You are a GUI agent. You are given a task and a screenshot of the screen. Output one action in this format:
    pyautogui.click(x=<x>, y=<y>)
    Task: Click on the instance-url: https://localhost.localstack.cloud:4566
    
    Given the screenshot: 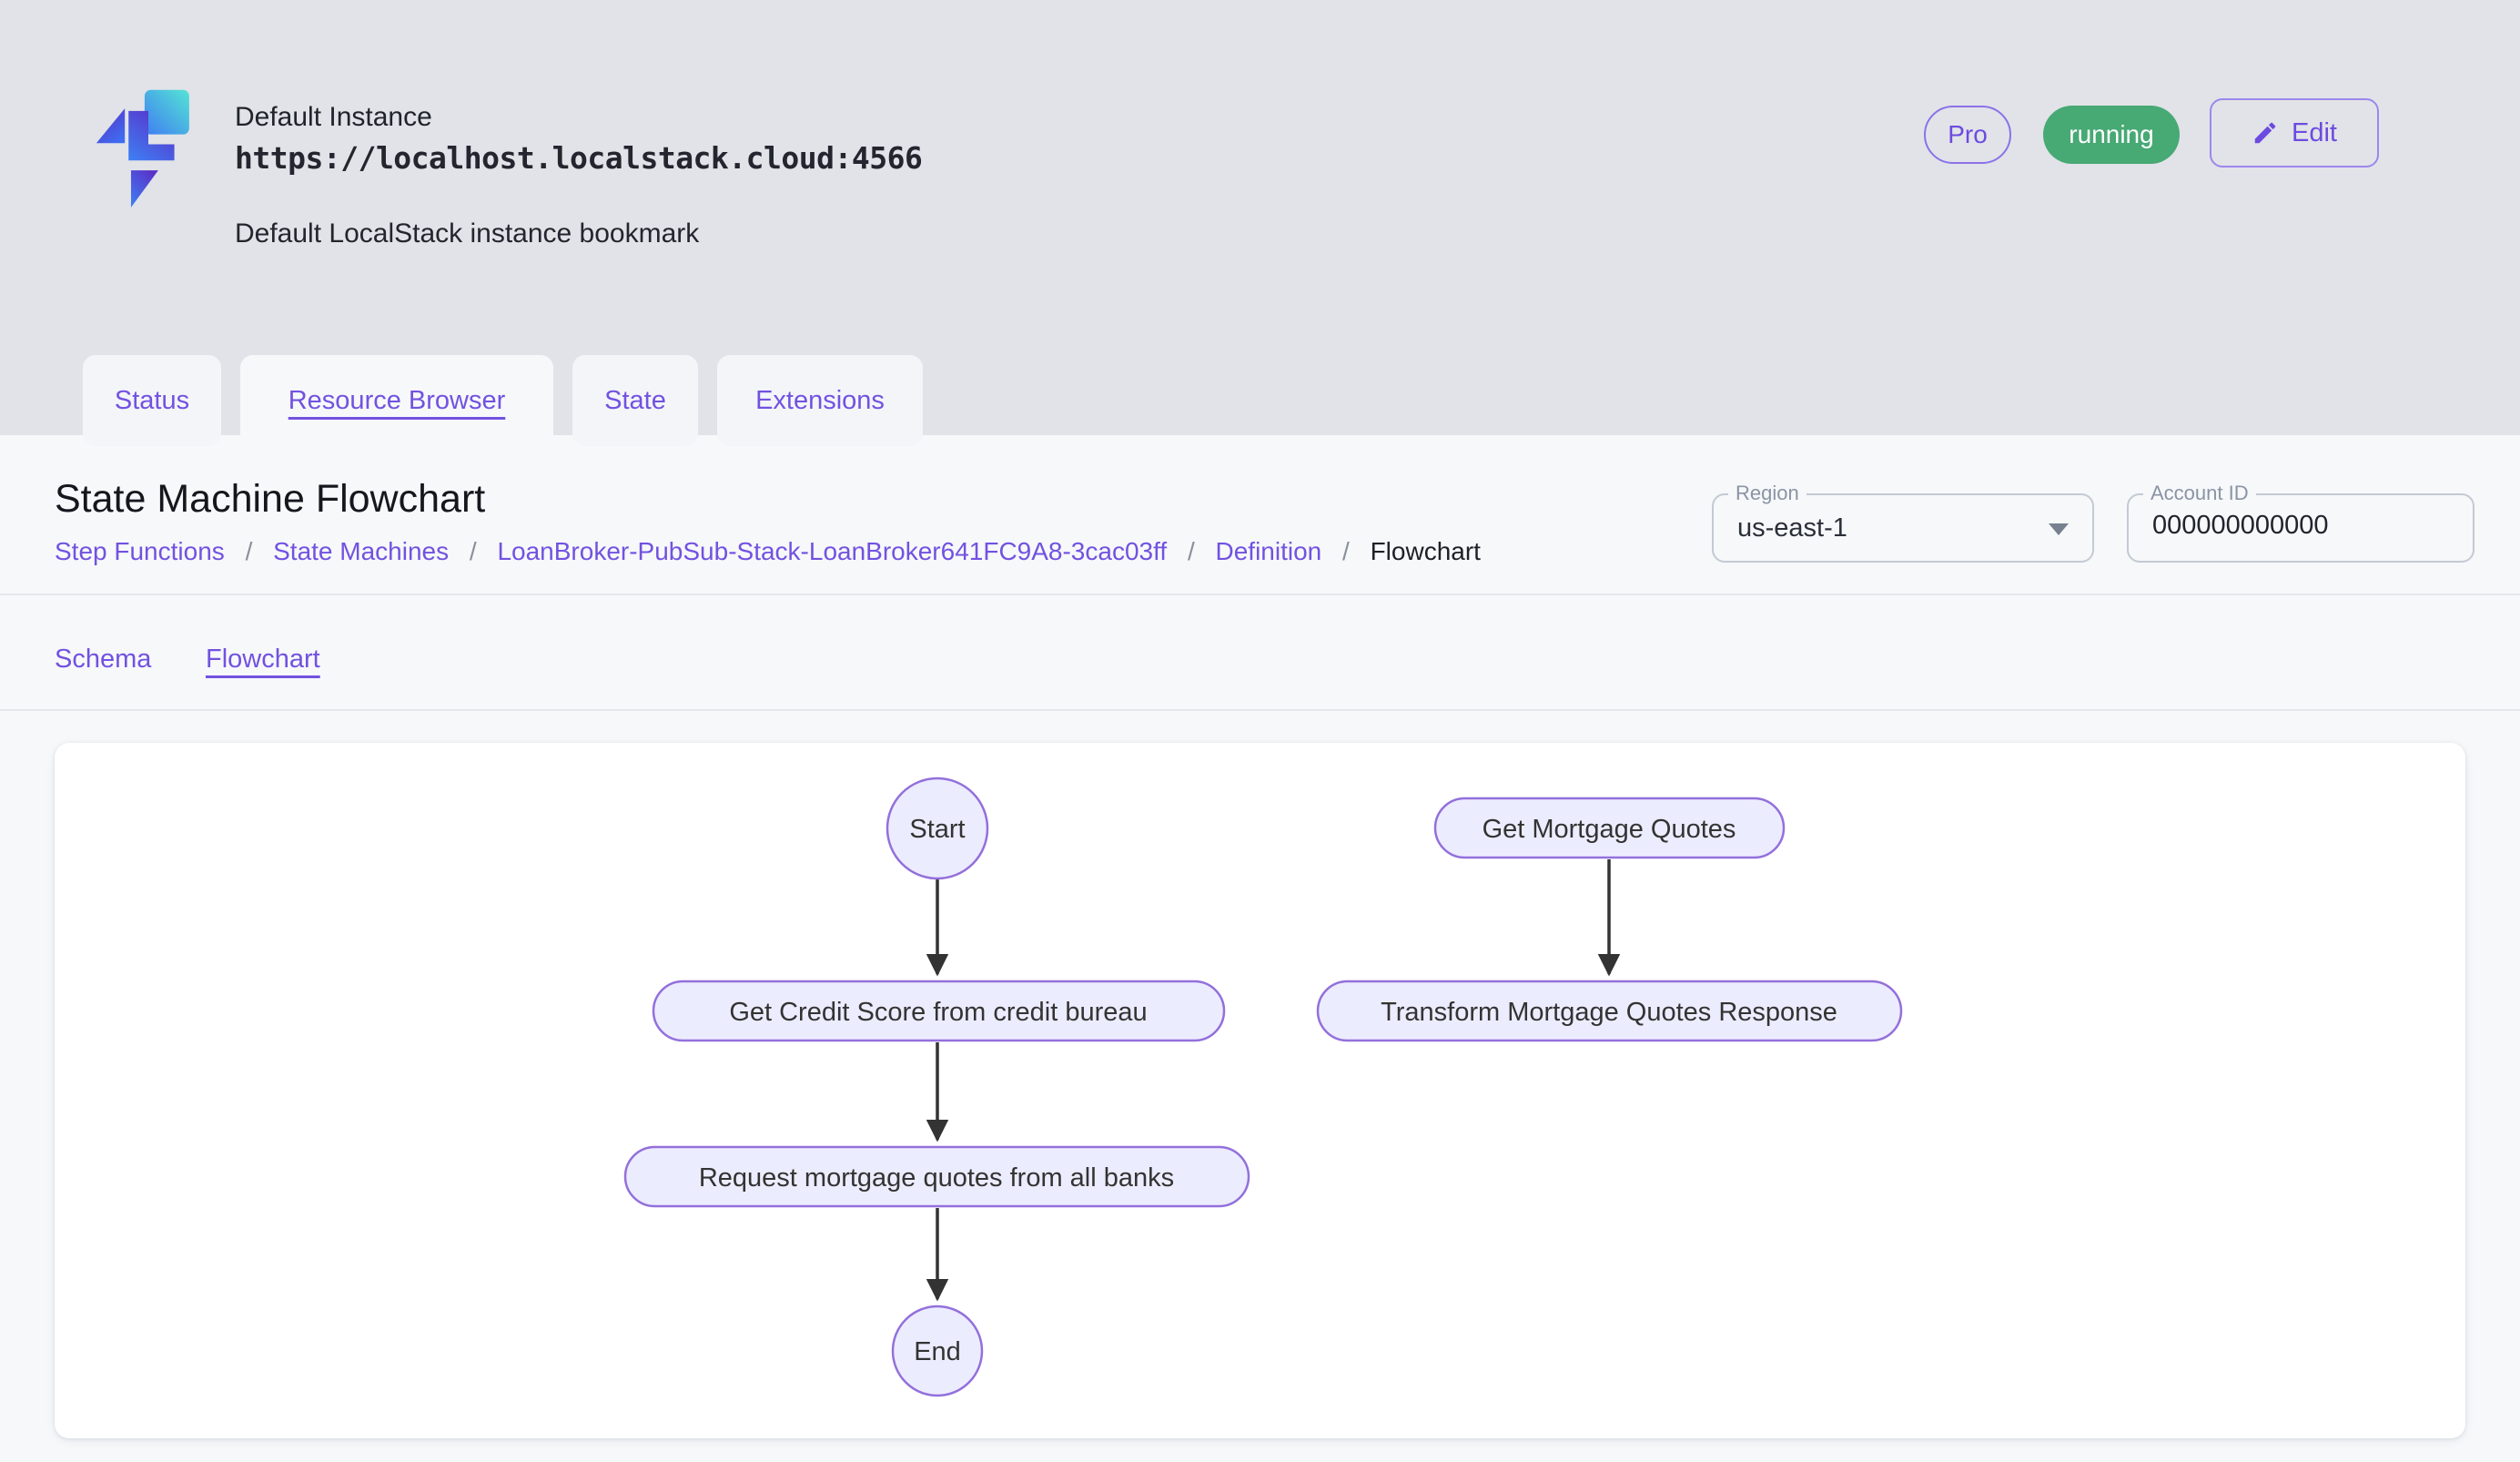 What is the action you would take?
    pyautogui.click(x=579, y=158)
    